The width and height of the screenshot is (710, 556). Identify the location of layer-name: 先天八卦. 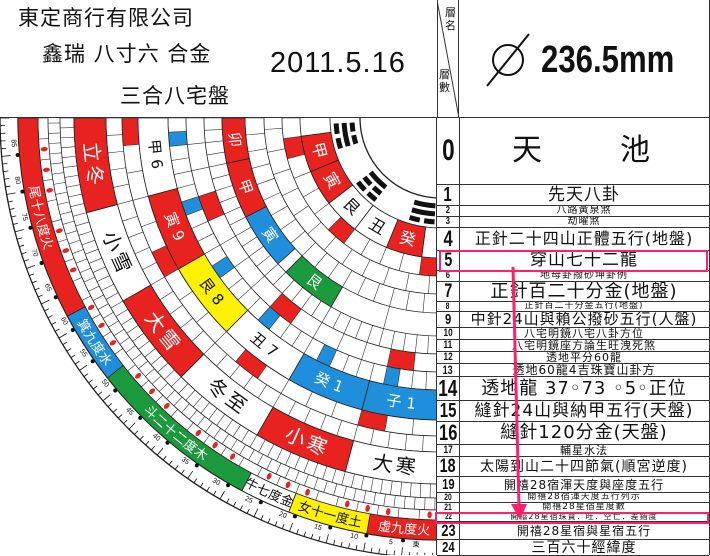
(584, 195).